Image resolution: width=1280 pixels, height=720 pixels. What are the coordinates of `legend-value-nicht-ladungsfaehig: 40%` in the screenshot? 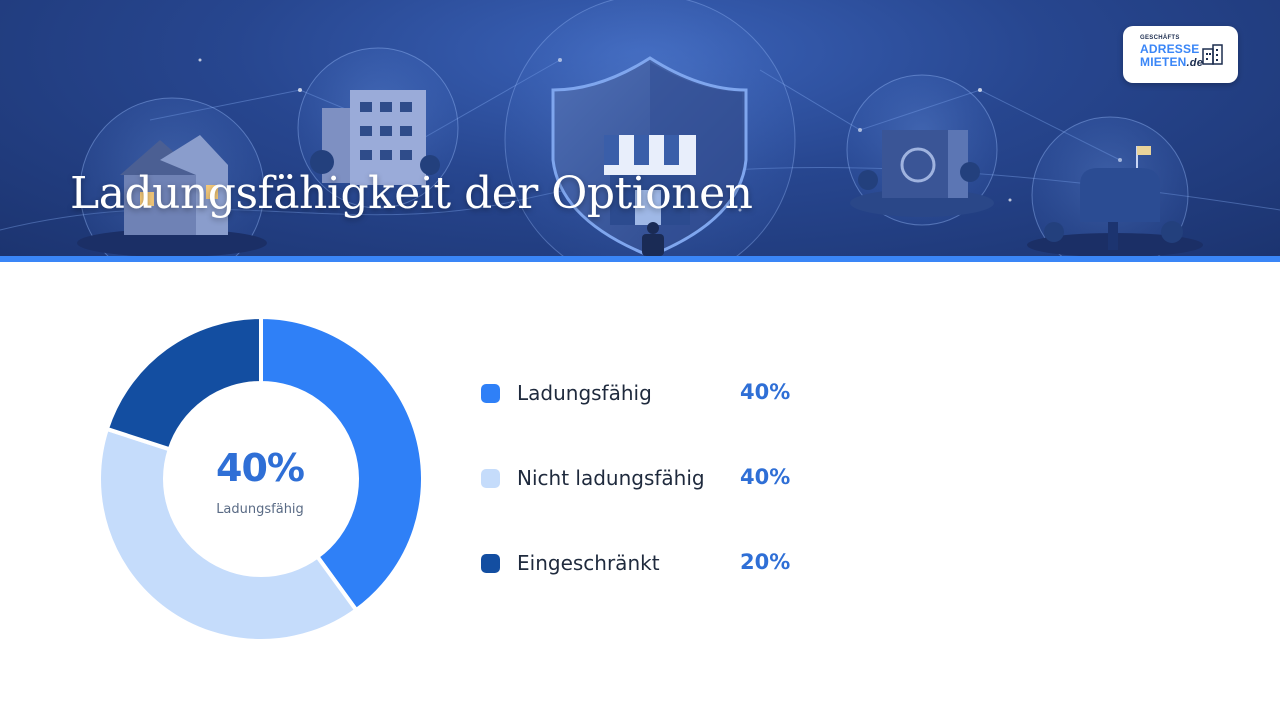 It's located at (765, 477).